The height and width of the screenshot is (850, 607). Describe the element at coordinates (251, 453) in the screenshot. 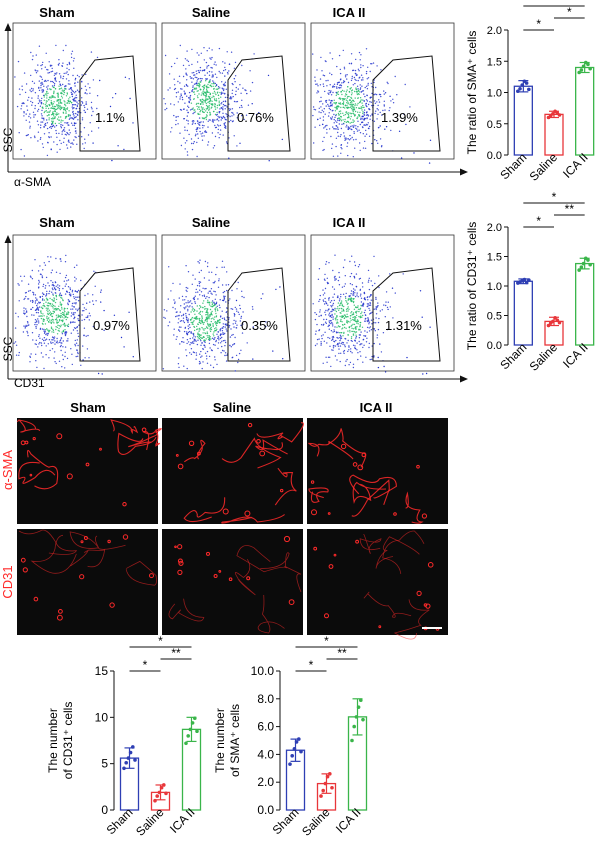

I see `if-sma-fiber` at that location.